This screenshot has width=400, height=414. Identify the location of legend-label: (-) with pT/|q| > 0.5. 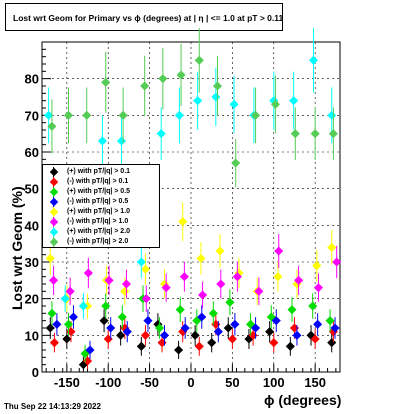
(98, 201).